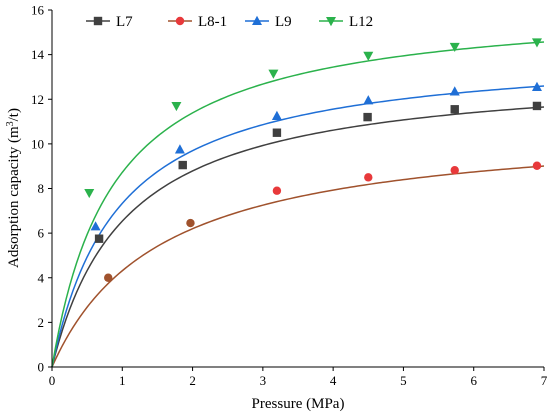  What do you see at coordinates (41, 367) in the screenshot?
I see `y-tick-label: 0` at bounding box center [41, 367].